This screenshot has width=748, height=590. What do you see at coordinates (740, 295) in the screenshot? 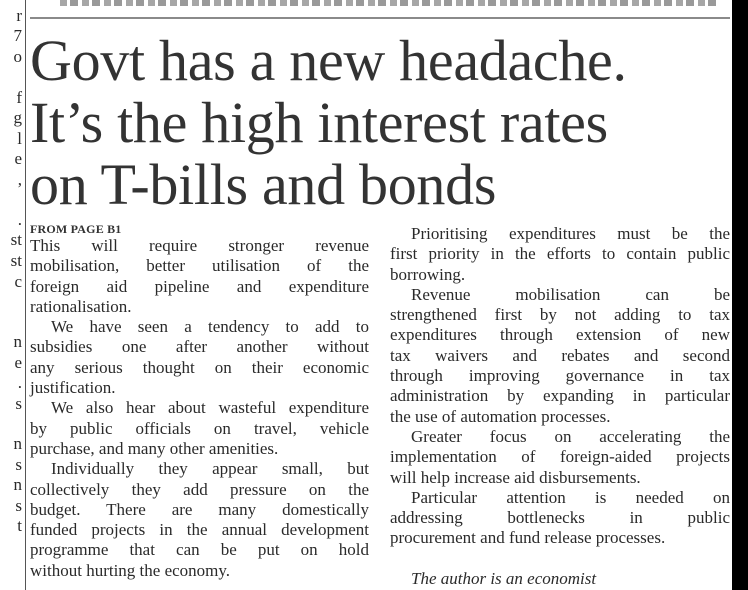
I see `scan-edge-bar` at bounding box center [740, 295].